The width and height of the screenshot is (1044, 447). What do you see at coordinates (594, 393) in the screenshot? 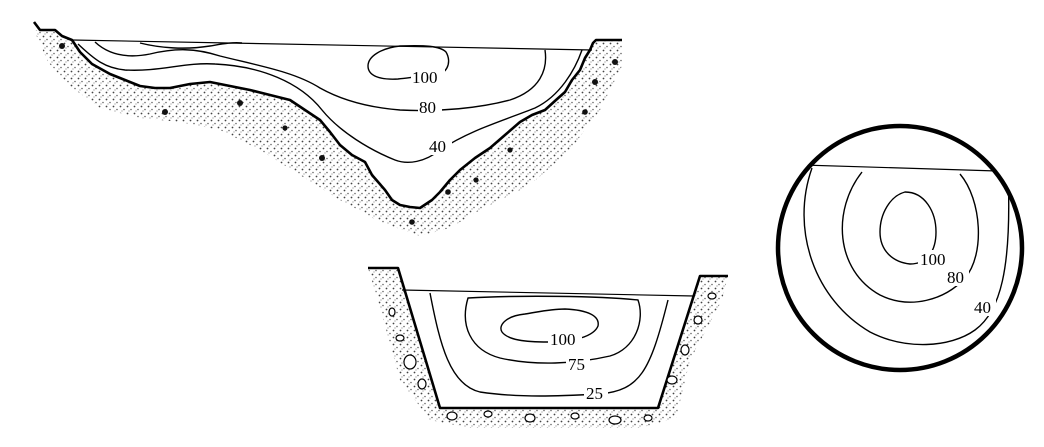
I see `contour-label-25: 25` at bounding box center [594, 393].